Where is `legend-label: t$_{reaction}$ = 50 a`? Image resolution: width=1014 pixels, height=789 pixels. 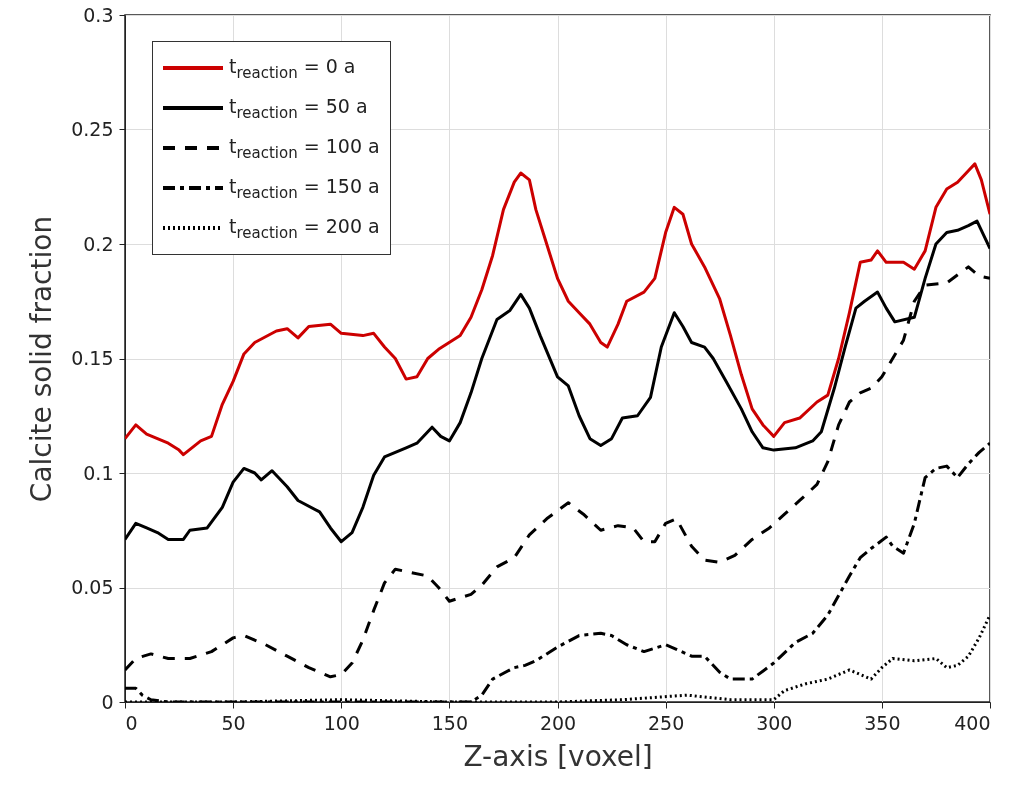
legend-label: t$_{reaction}$ = 50 a is located at coordinates (298, 108).